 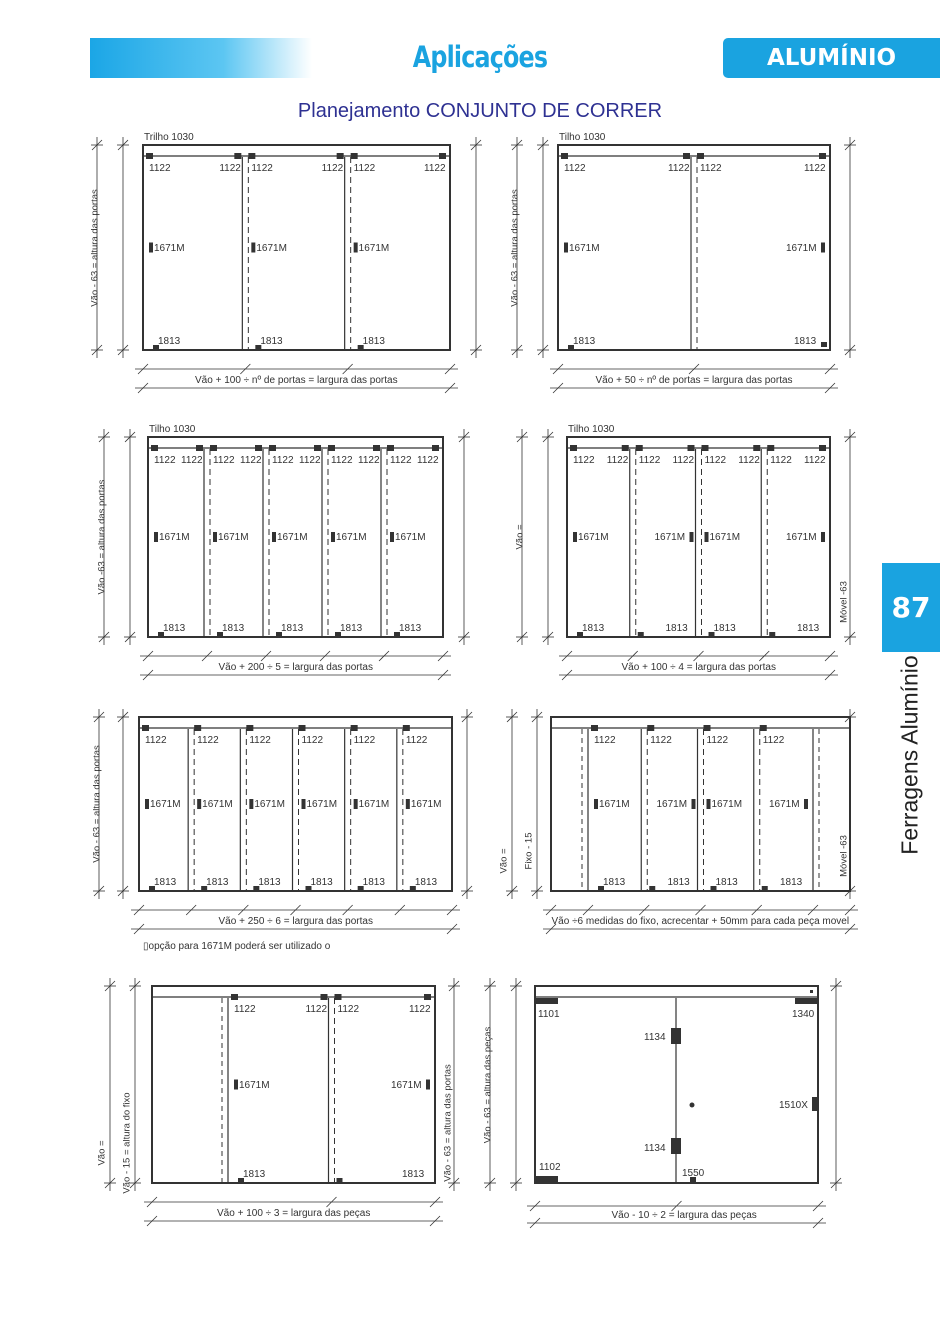 I want to click on page-number-tab: 87, so click(x=911, y=607).